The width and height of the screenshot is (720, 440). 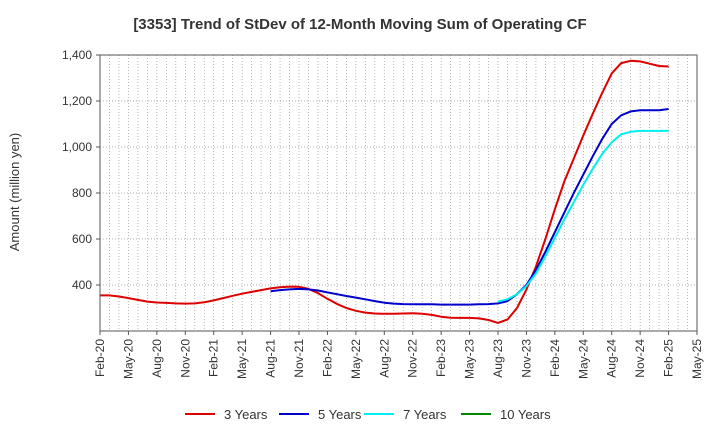 I want to click on series-line-7-years, so click(x=583, y=216).